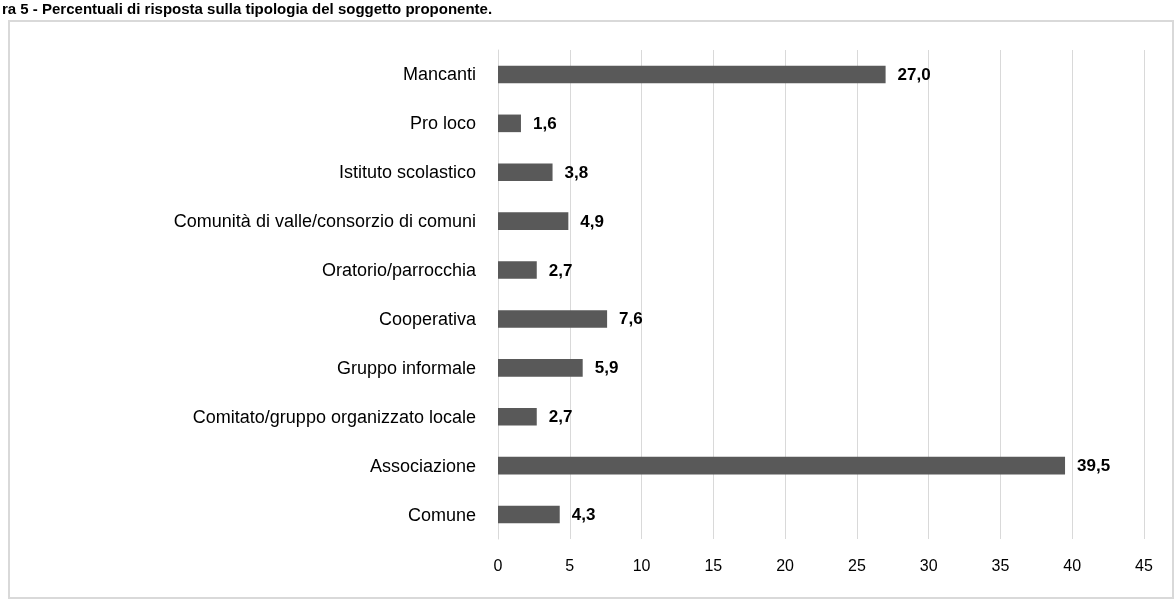  I want to click on x-tick-label: 0, so click(498, 565).